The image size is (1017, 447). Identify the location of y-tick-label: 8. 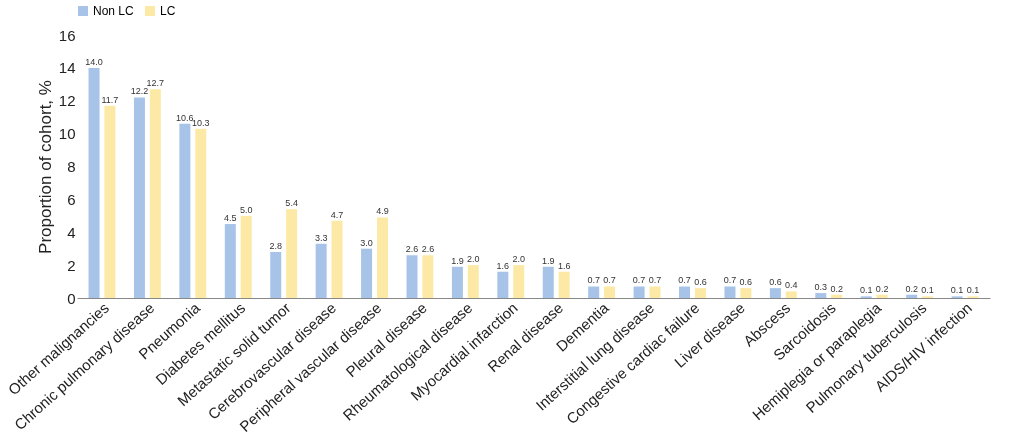
(71, 166).